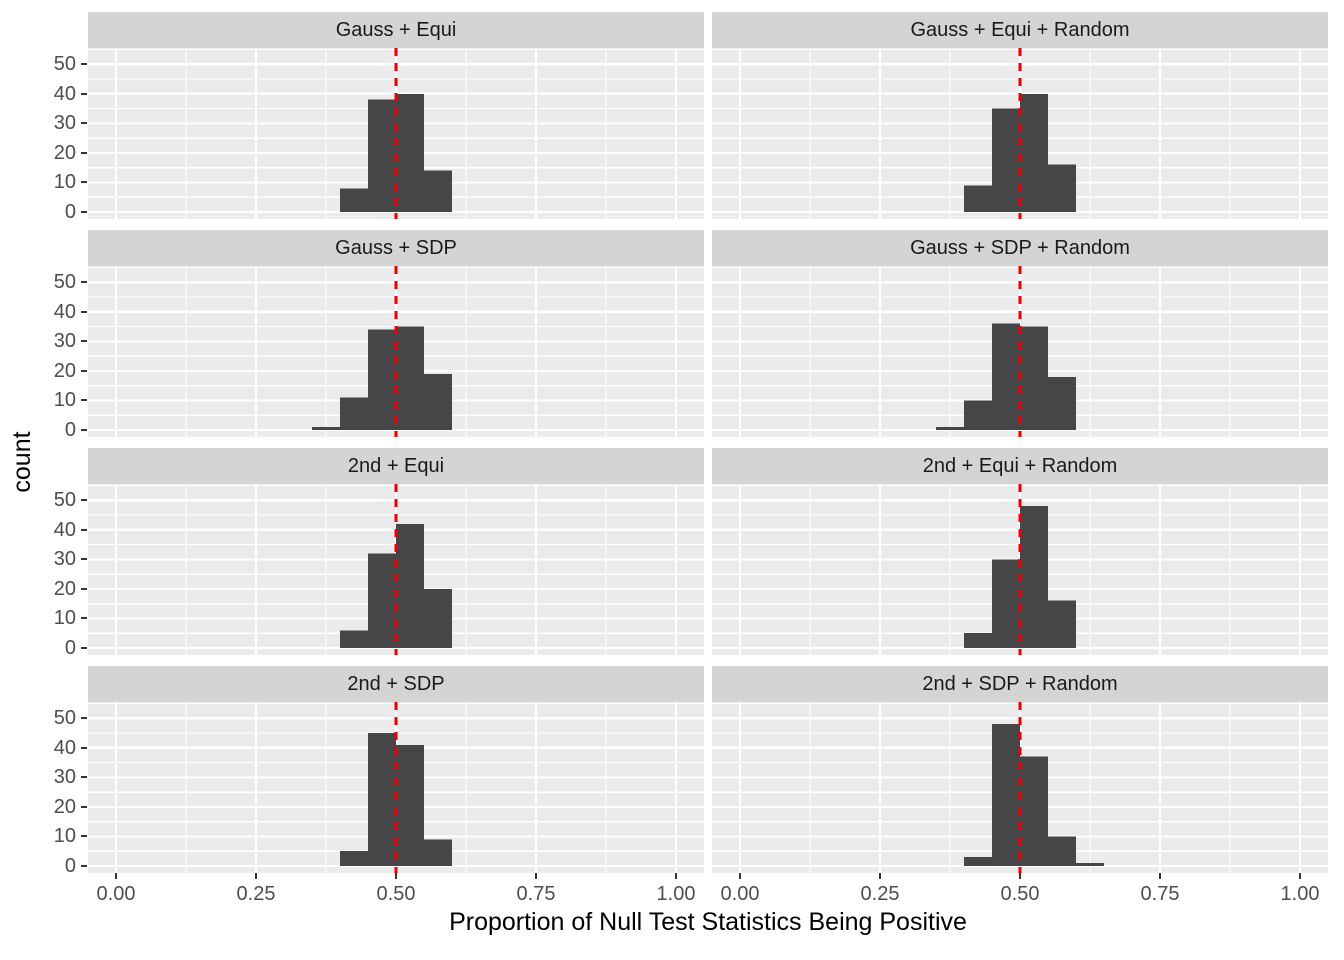 The image size is (1344, 960). I want to click on facet-title: 2nd + Equi + Random, so click(1020, 465).